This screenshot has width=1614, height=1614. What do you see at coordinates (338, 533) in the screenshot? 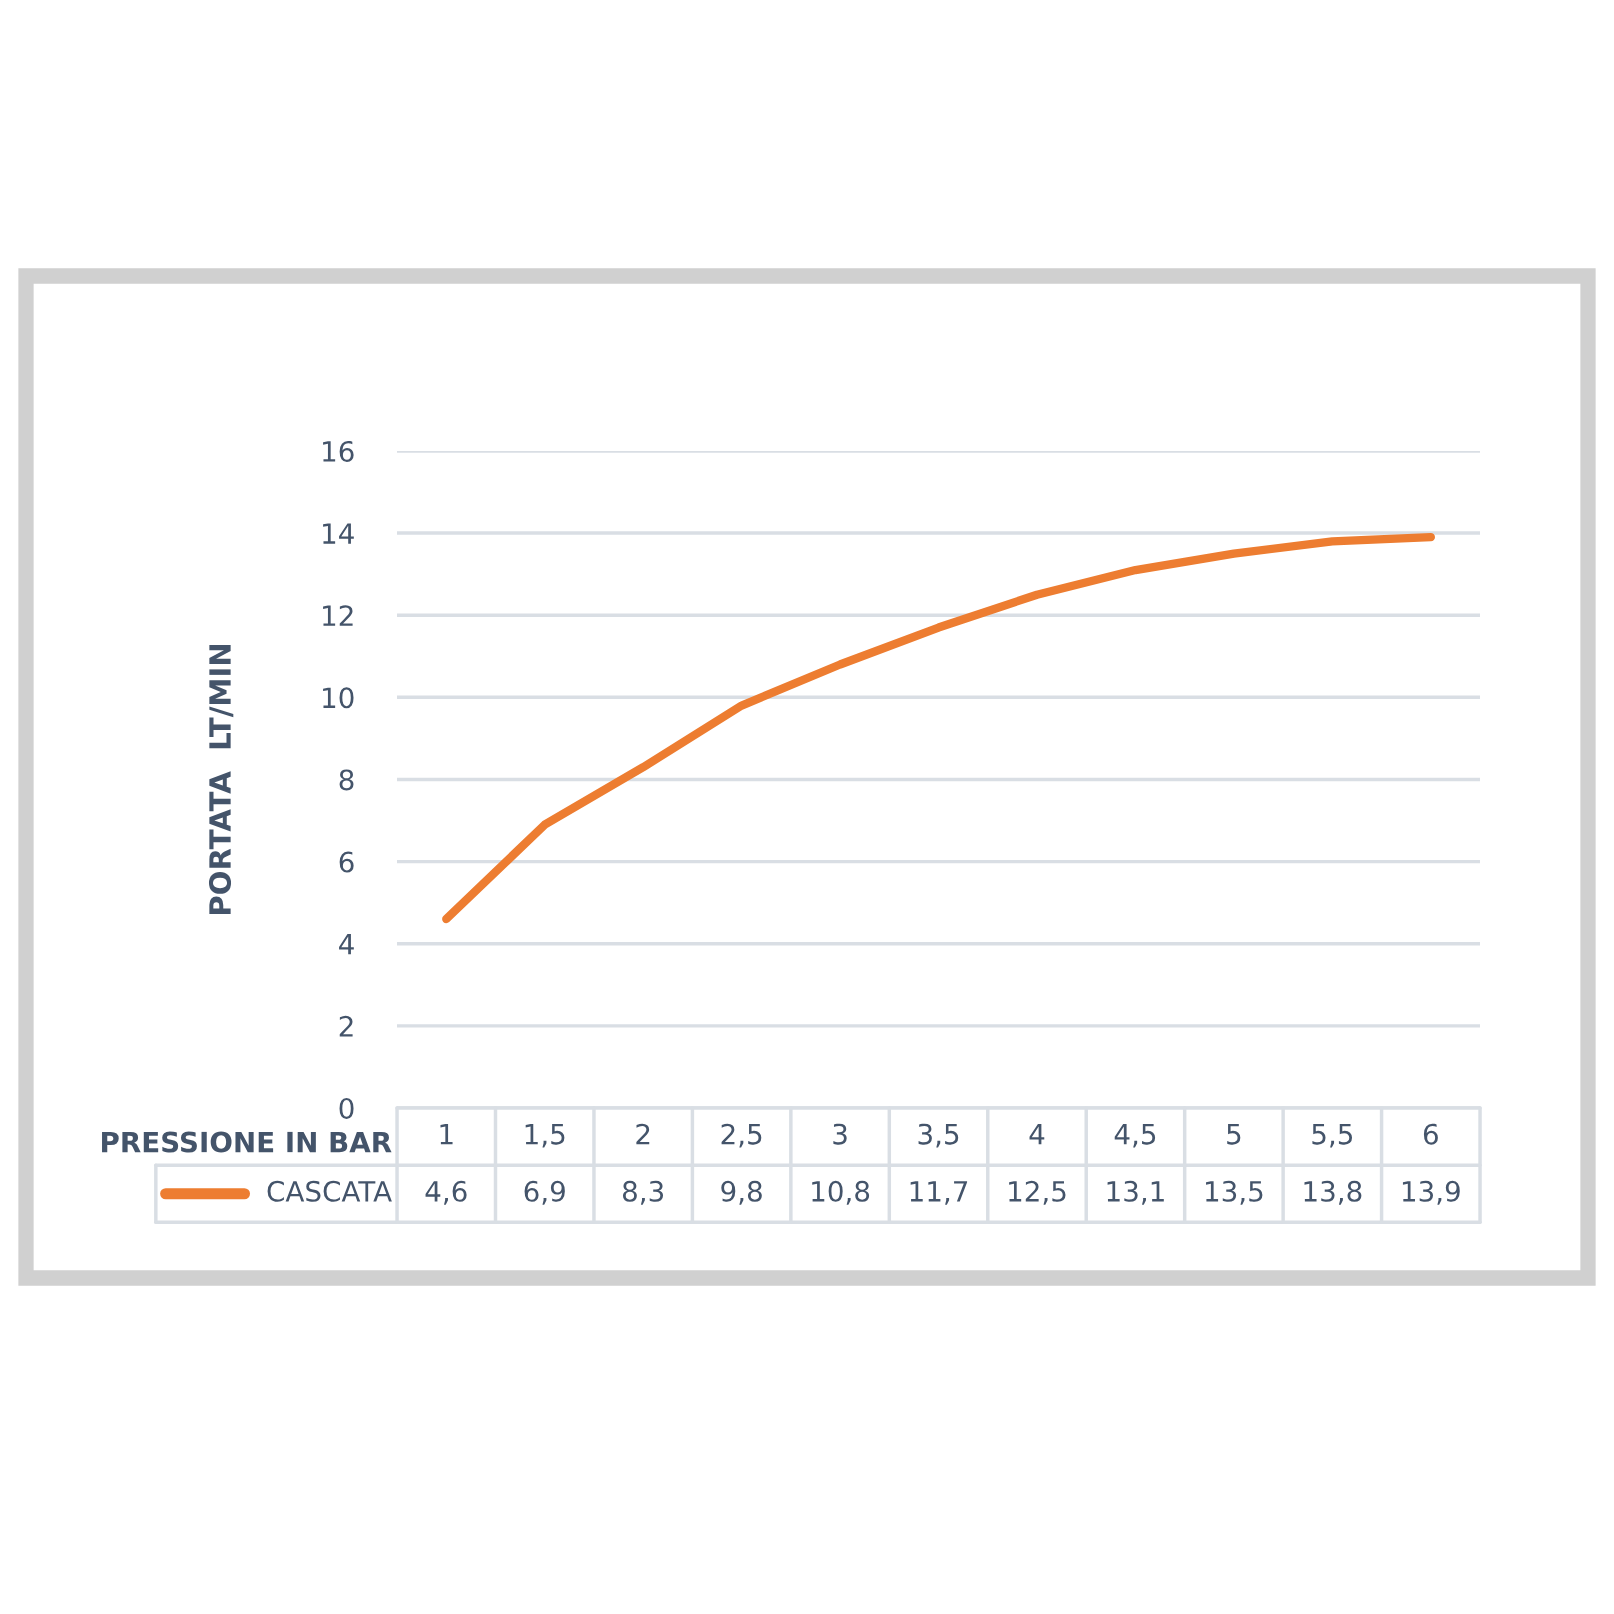
I see `y-tick-label: 14` at bounding box center [338, 533].